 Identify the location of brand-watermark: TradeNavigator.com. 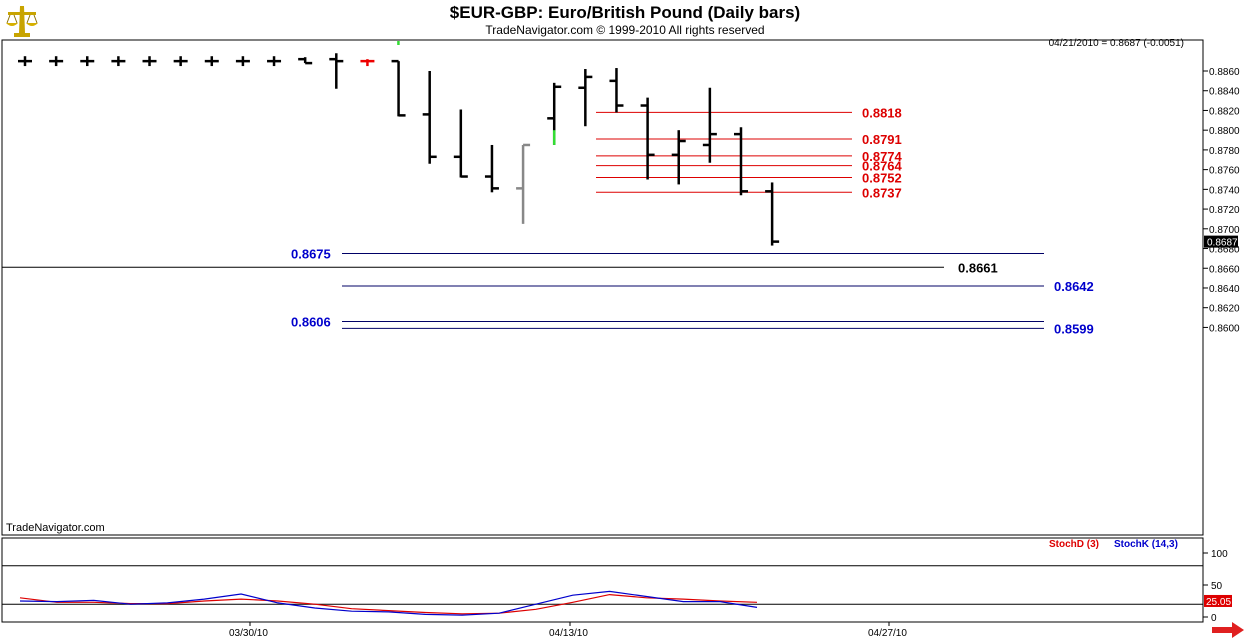
(55, 528).